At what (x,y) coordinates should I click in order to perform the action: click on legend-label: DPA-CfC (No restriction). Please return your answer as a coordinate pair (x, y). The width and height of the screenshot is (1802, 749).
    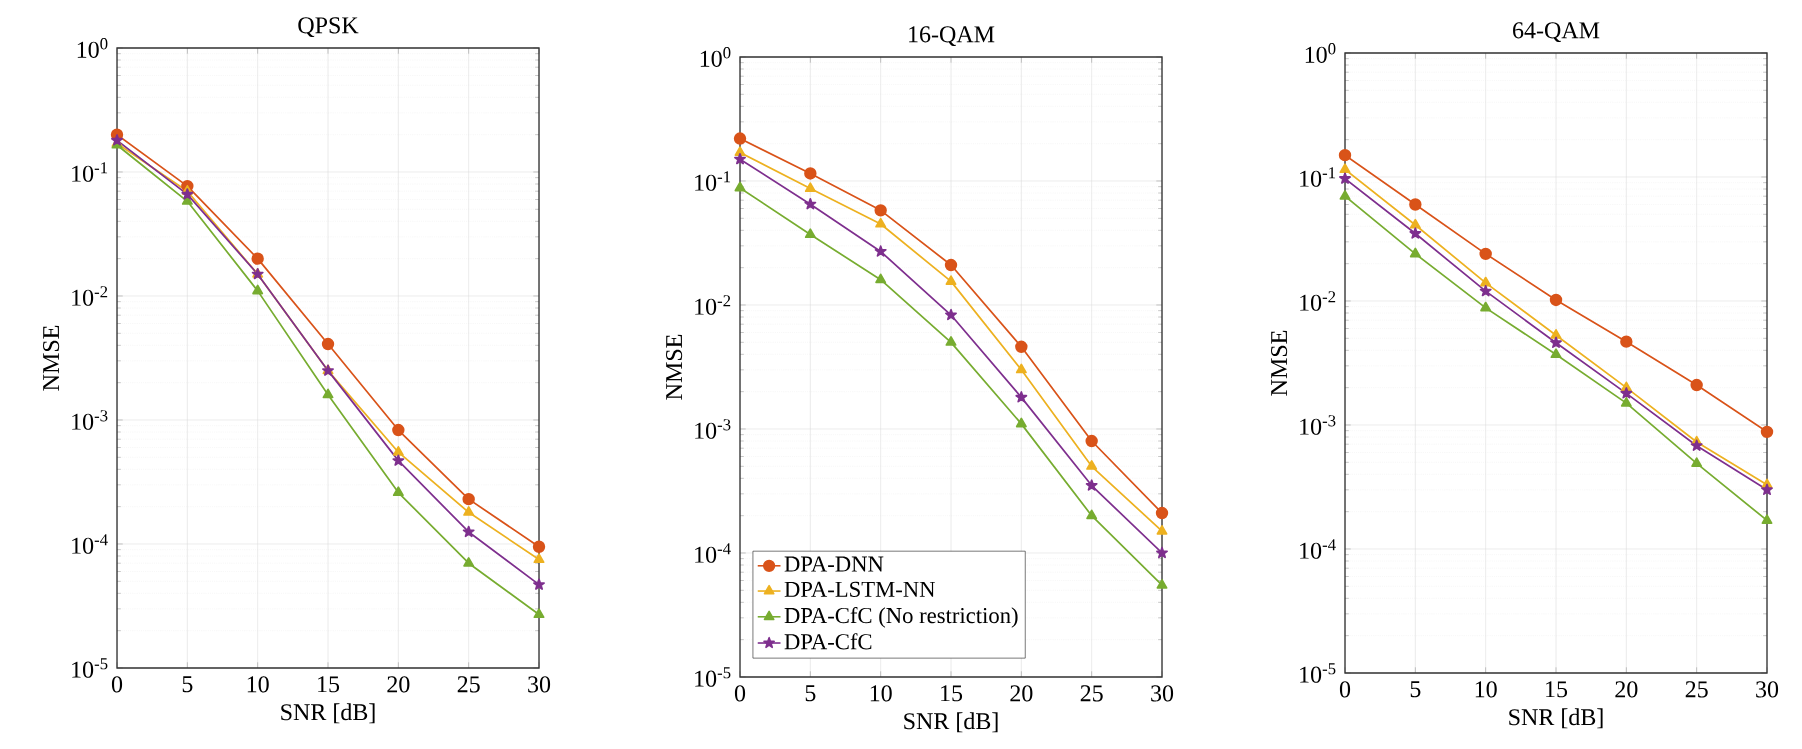
    Looking at the image, I should click on (901, 617).